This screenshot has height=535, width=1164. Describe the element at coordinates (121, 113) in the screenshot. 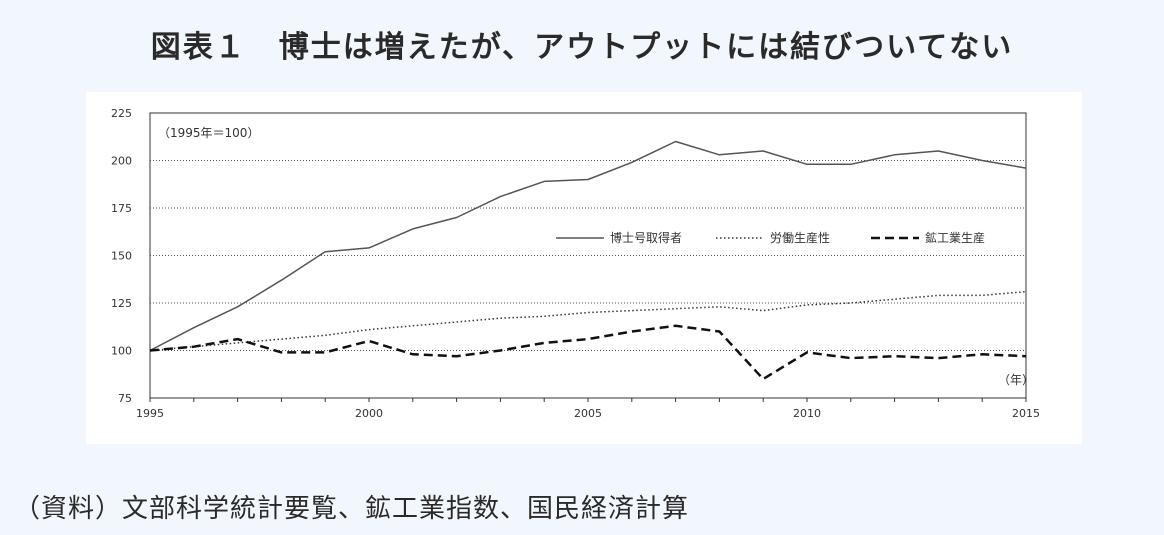

I see `y-tick-label-225: 225` at that location.